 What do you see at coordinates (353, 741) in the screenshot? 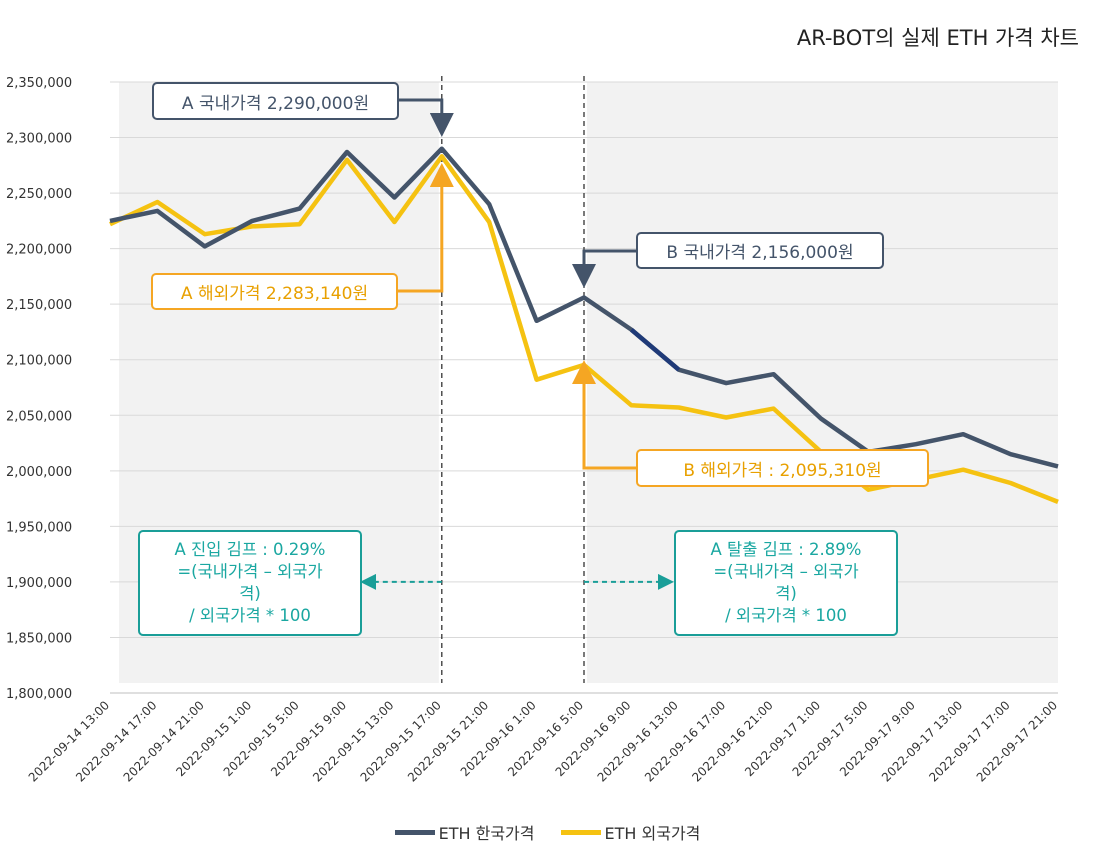
I see `x-tick-label: 2022-09-15 13:00` at bounding box center [353, 741].